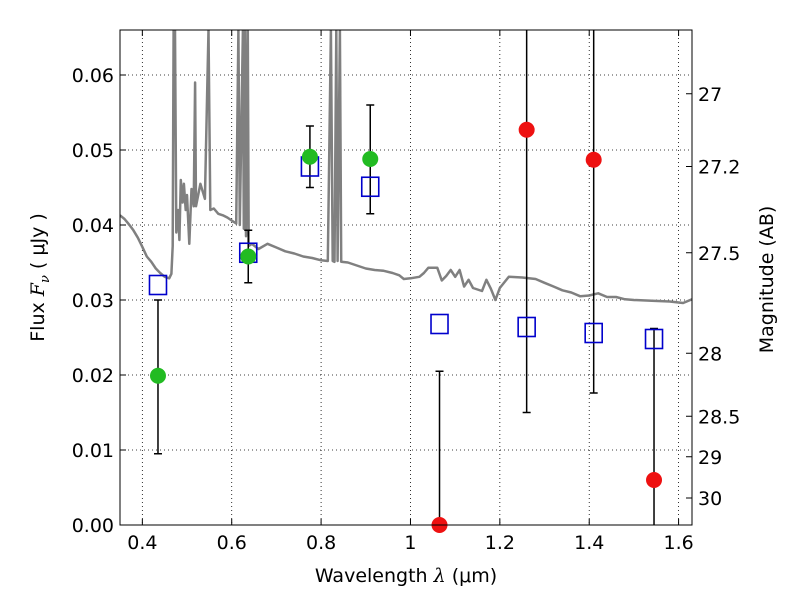 The height and width of the screenshot is (600, 800). I want to click on x-tick-label: 0.6, so click(232, 543).